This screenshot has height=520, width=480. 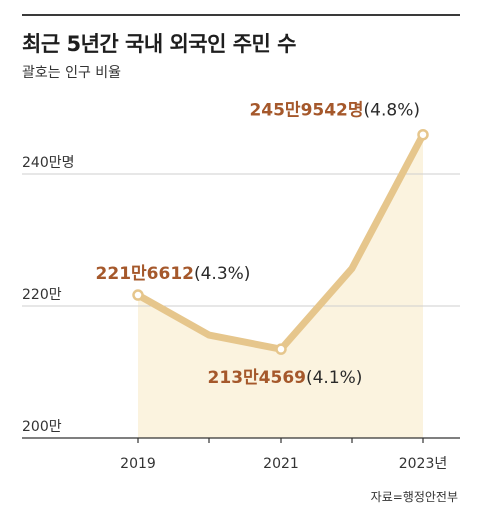 I want to click on data-label-value: 245만9542명, so click(x=306, y=111).